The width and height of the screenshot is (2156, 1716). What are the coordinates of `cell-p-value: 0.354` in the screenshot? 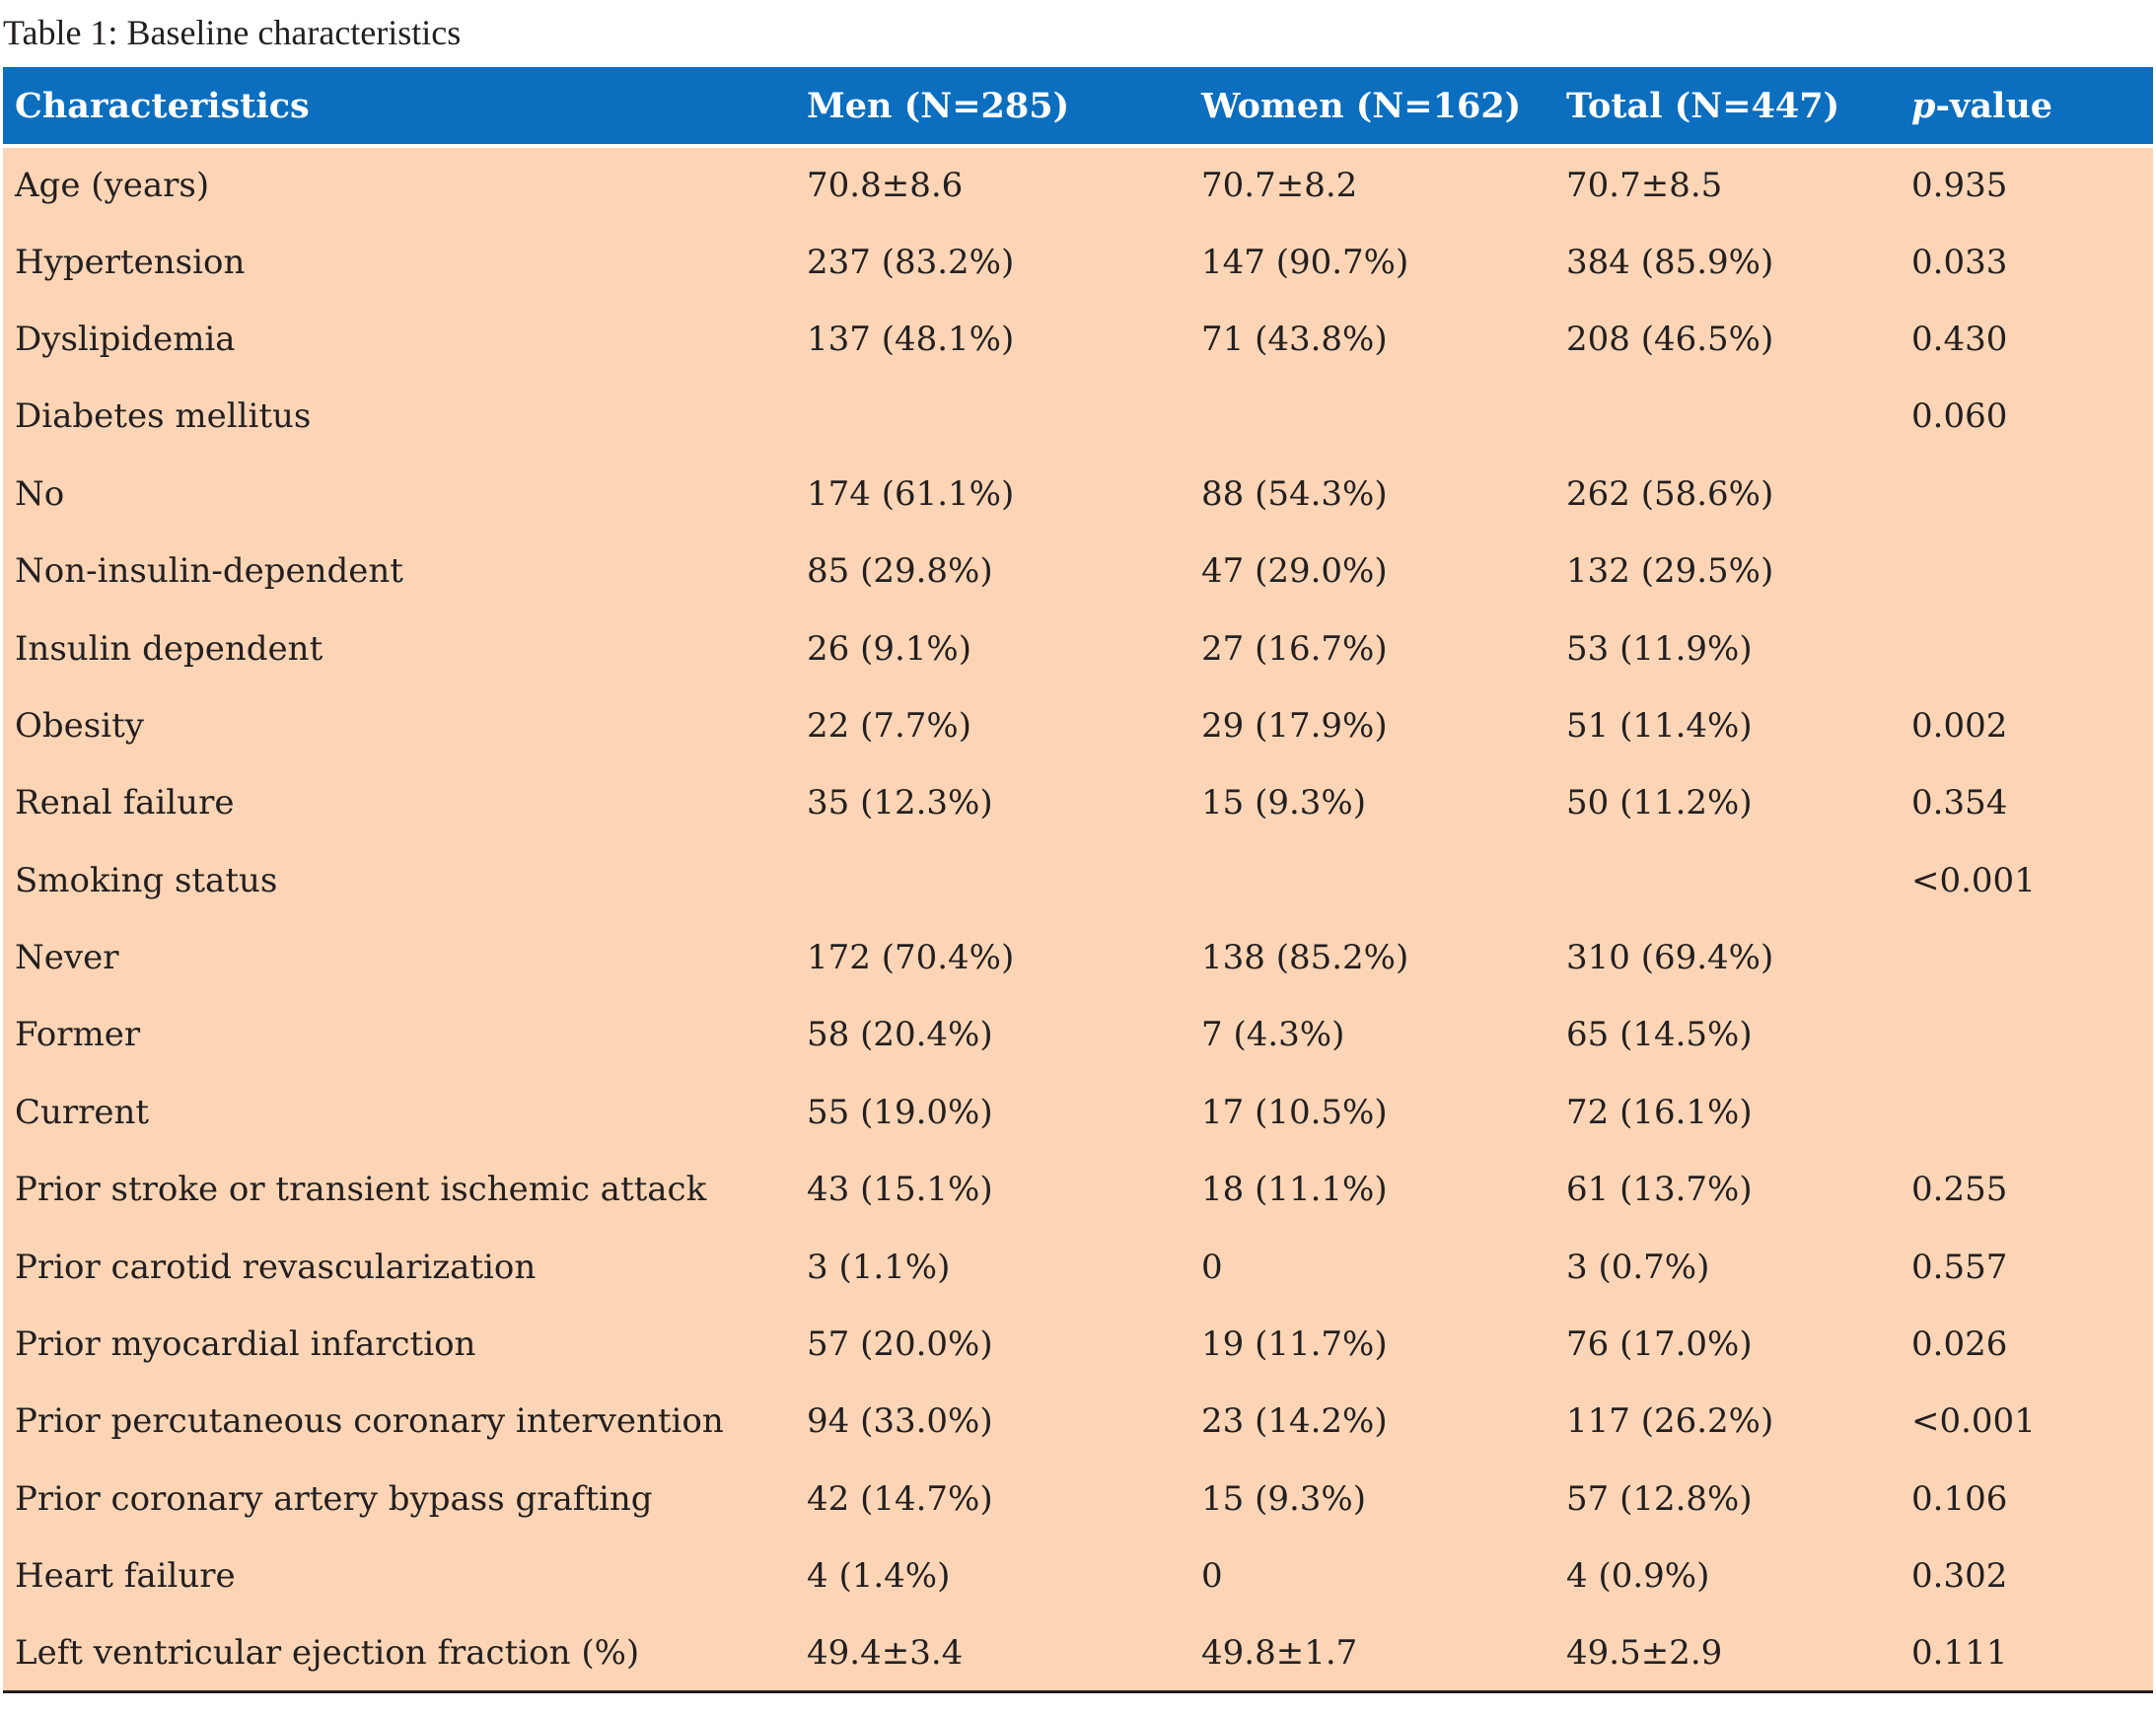 It's located at (1959, 803).